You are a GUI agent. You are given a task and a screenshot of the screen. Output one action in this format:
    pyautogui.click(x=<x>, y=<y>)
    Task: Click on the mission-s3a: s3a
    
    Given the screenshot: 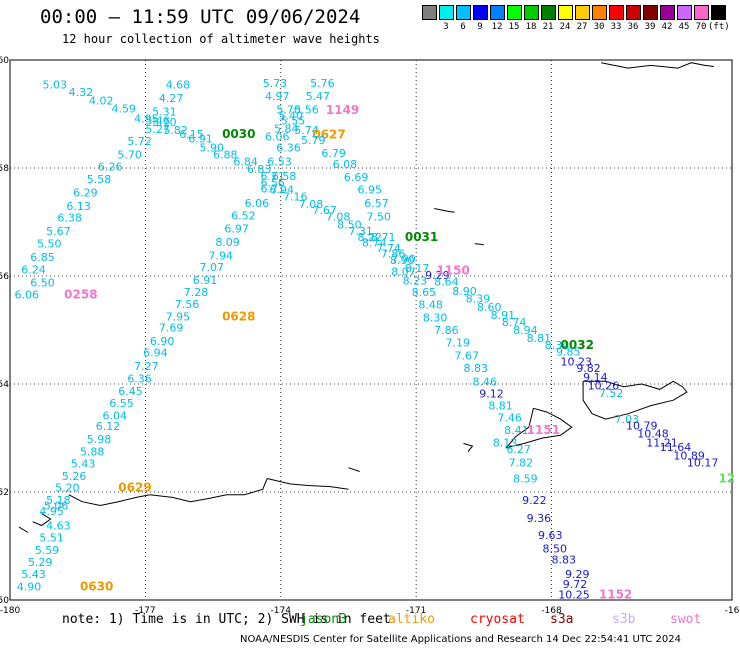 What is the action you would take?
    pyautogui.click(x=562, y=619)
    